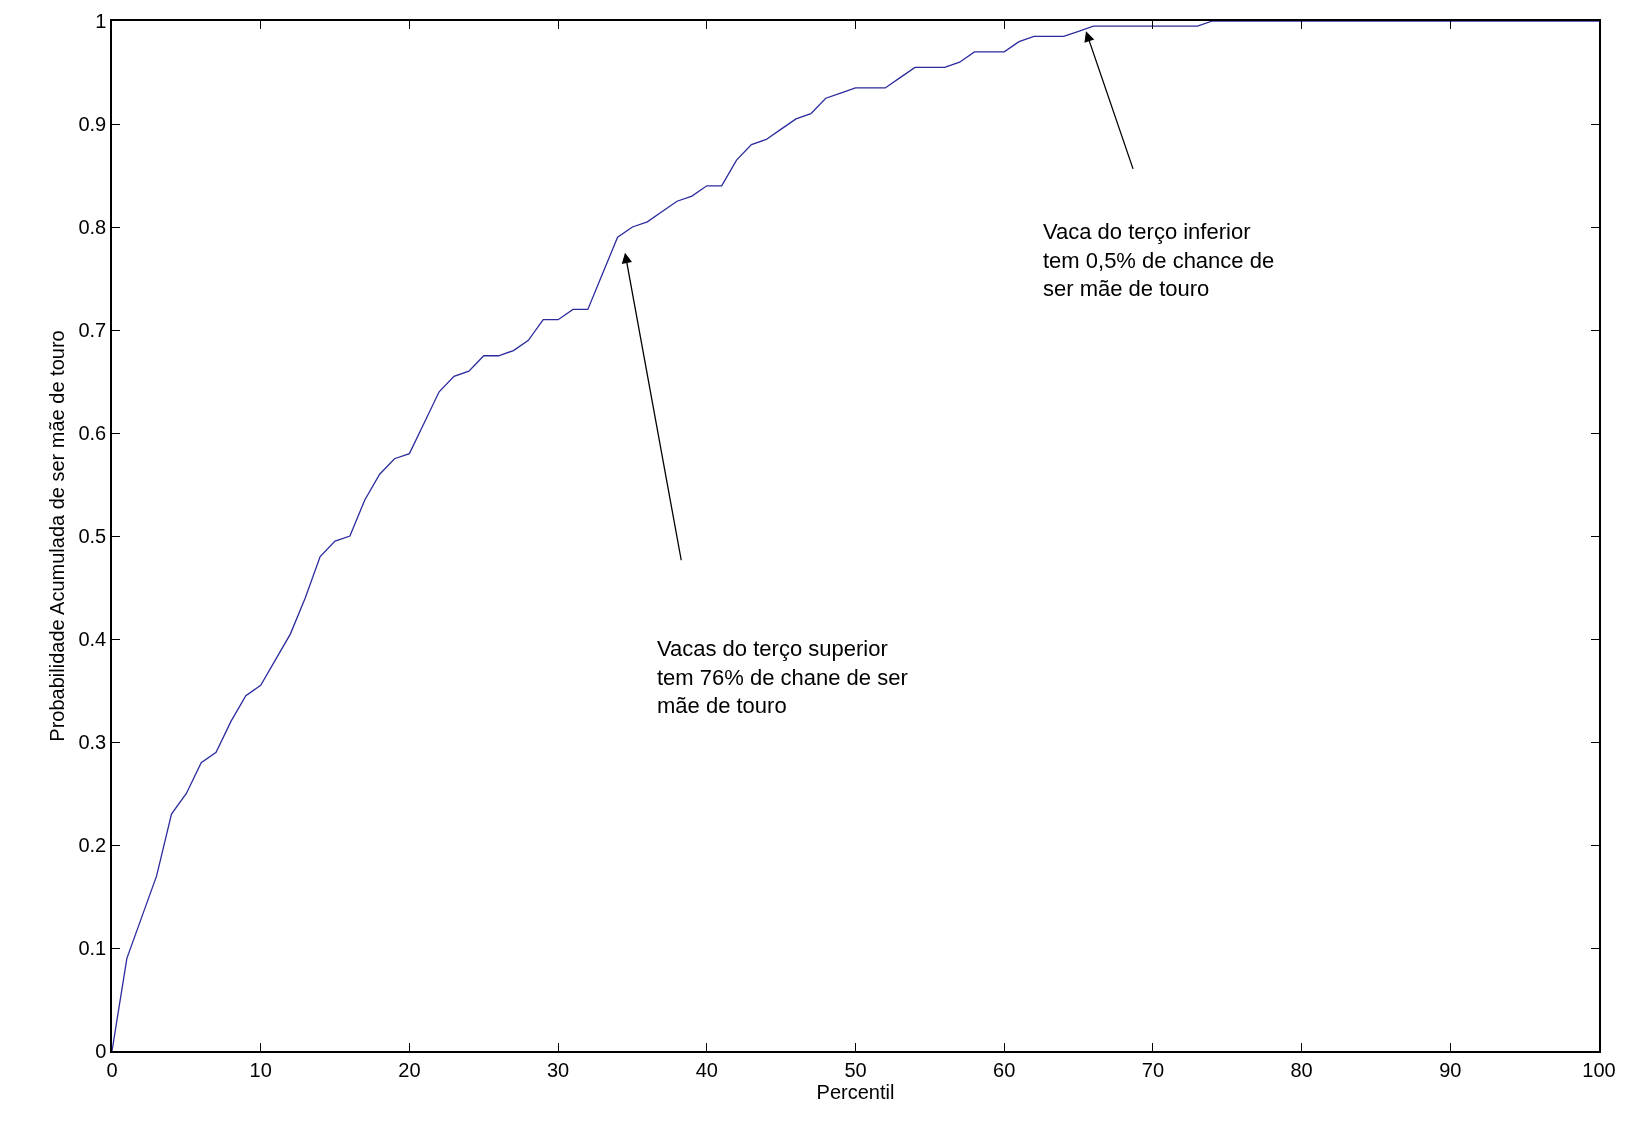 The width and height of the screenshot is (1630, 1129). I want to click on y-tick-label: 0.8, so click(92, 227).